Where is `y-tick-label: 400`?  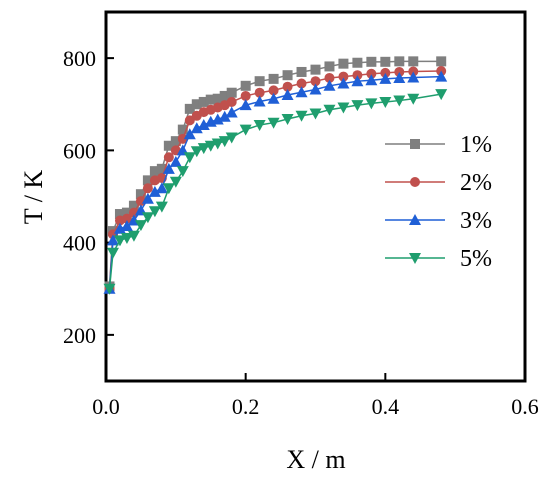
y-tick-label: 400 is located at coordinates (79, 243).